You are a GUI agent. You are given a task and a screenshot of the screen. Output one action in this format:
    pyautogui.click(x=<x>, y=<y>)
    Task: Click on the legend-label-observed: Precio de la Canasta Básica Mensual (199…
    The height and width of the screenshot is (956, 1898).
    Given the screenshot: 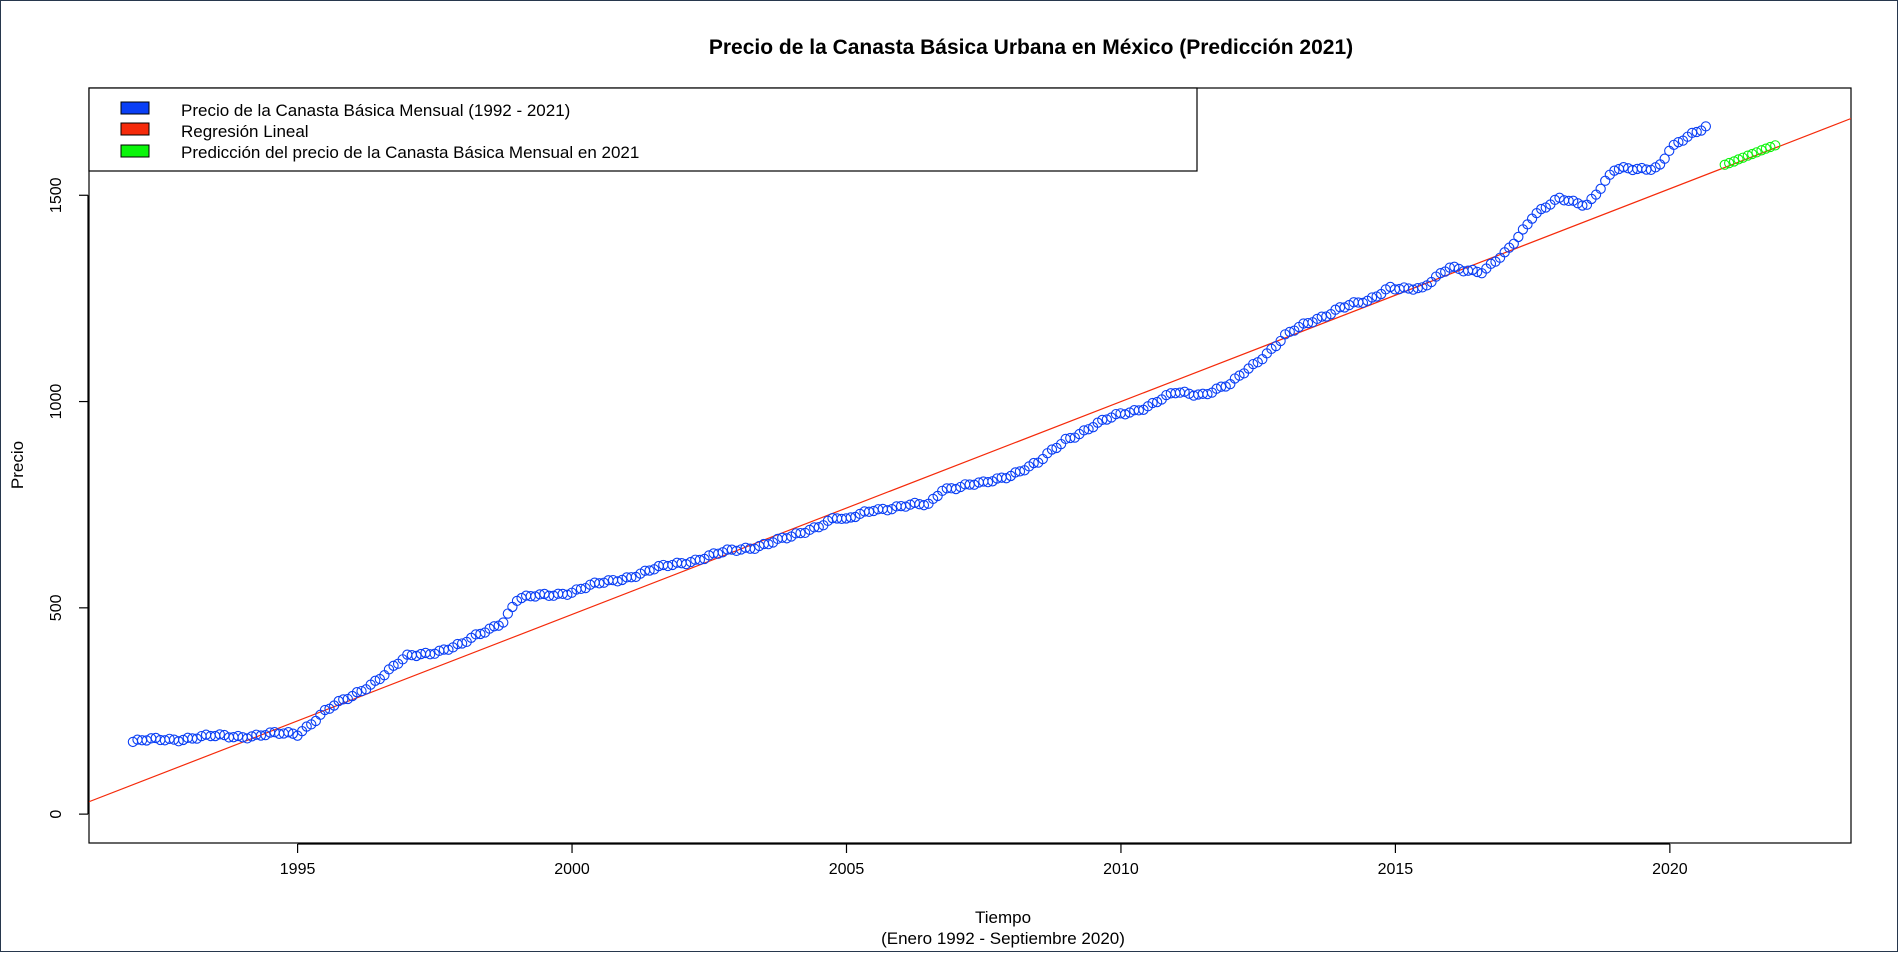 What is the action you would take?
    pyautogui.click(x=375, y=110)
    